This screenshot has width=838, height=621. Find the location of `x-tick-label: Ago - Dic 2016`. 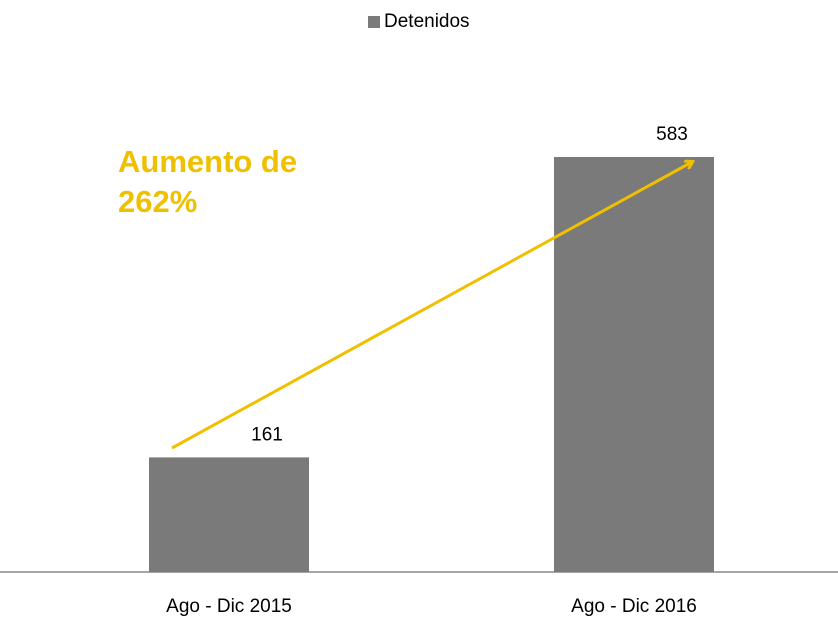

x-tick-label: Ago - Dic 2016 is located at coordinates (634, 606).